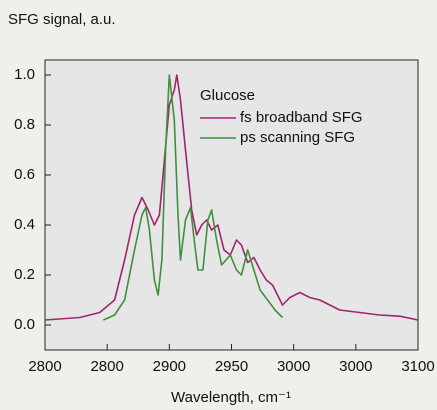 The image size is (437, 410). Describe the element at coordinates (24, 174) in the screenshot. I see `y-tick-label: 0.6` at that location.